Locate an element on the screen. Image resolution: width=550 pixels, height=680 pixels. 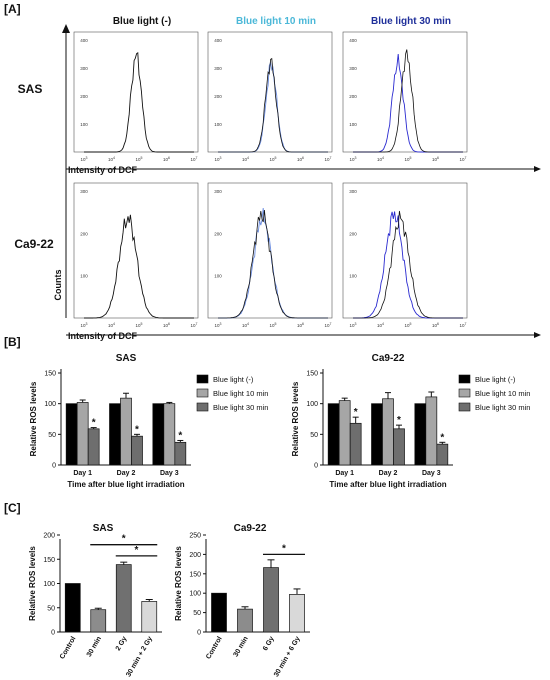
column-title-2: Blue light 10 min is located at coordinates (276, 21).